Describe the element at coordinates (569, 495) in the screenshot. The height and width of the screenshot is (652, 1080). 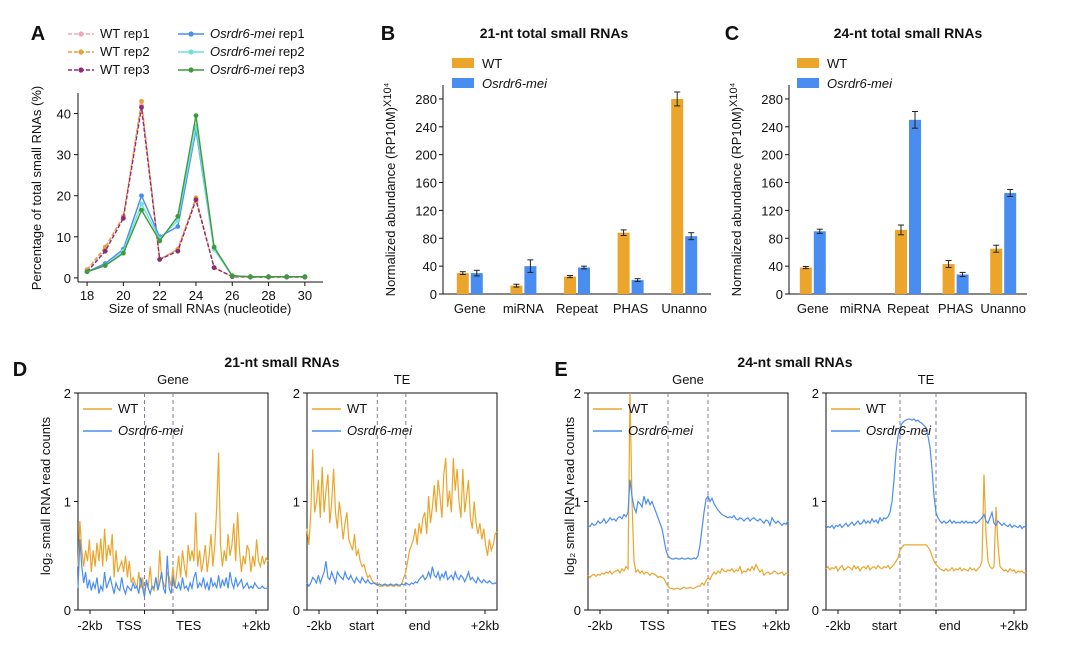
I see `y-axis-label: log₂ small RNA read counts` at that location.